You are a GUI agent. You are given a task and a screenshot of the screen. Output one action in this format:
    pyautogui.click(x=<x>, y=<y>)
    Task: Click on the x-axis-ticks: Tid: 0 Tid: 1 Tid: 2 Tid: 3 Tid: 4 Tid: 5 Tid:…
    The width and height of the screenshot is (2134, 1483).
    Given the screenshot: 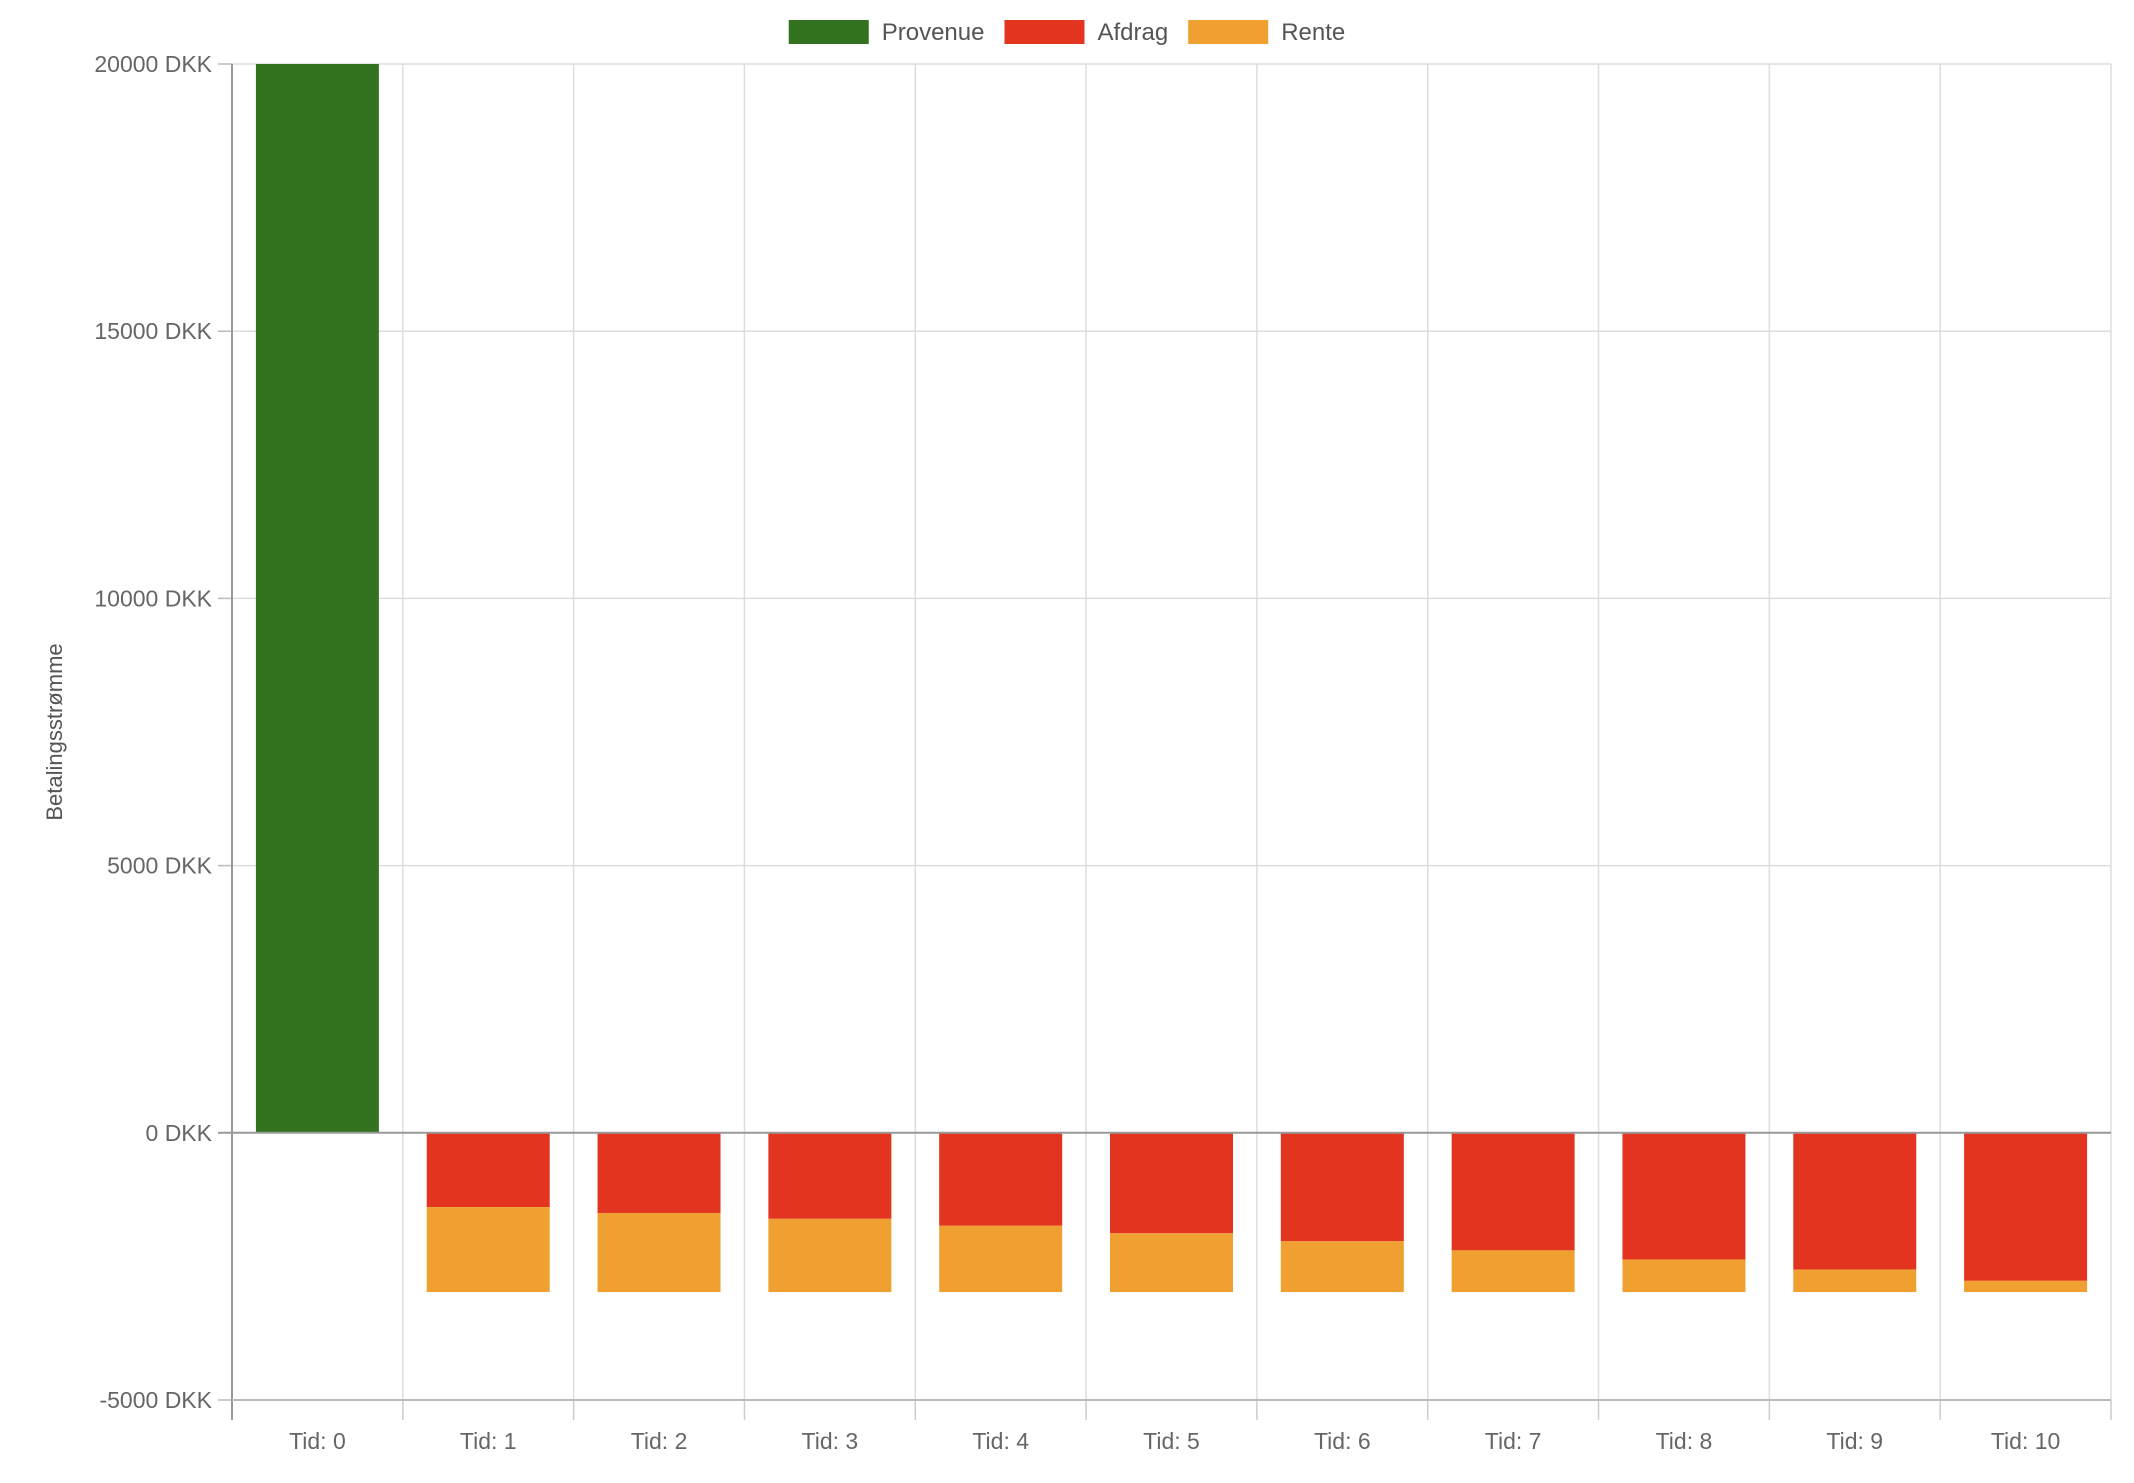 What is the action you would take?
    pyautogui.click(x=1174, y=1441)
    